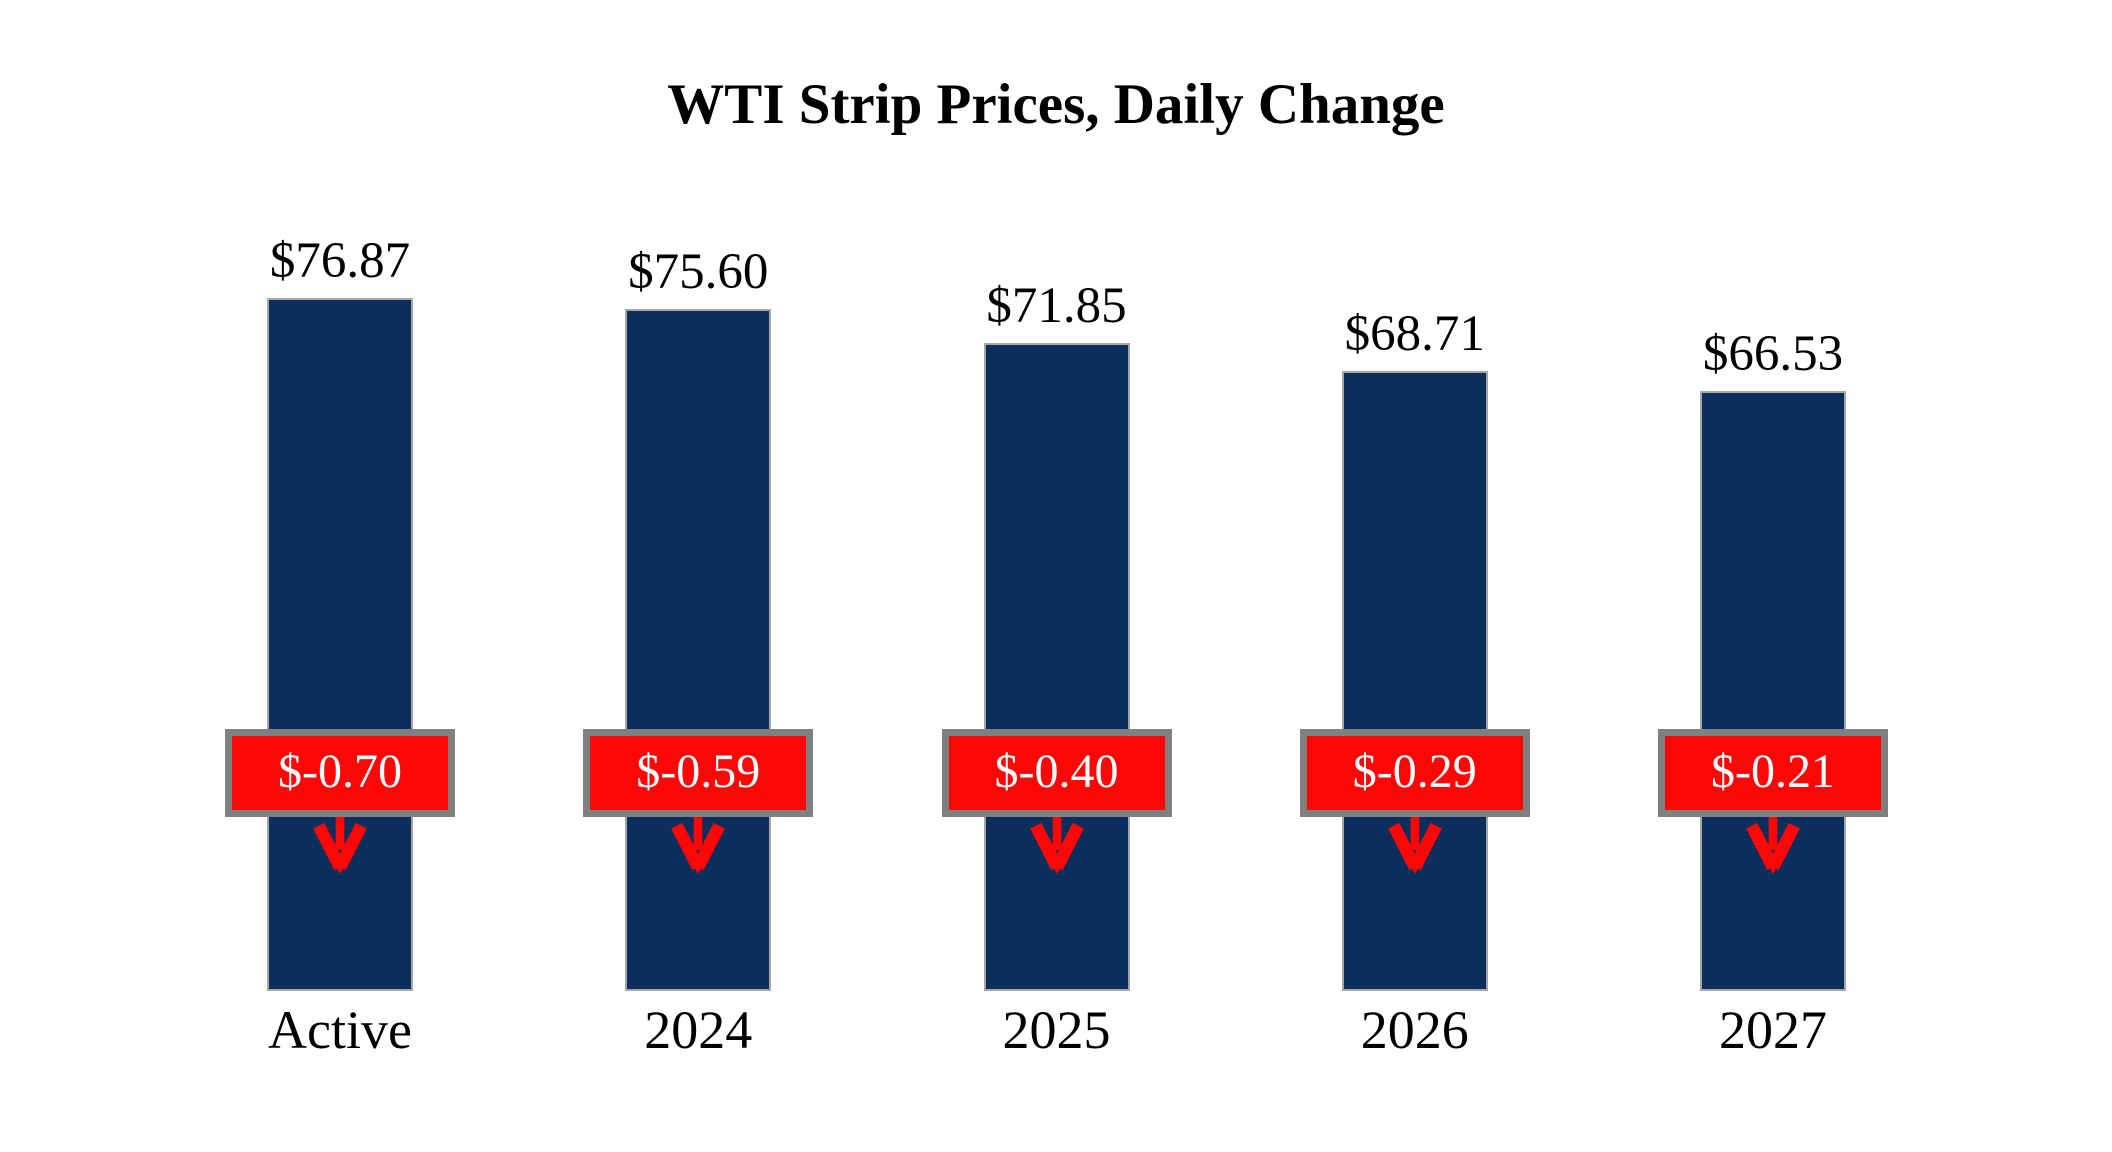 The width and height of the screenshot is (2112, 1152). I want to click on bar-group: $76.87 $-0.70 Active, so click(340, 576).